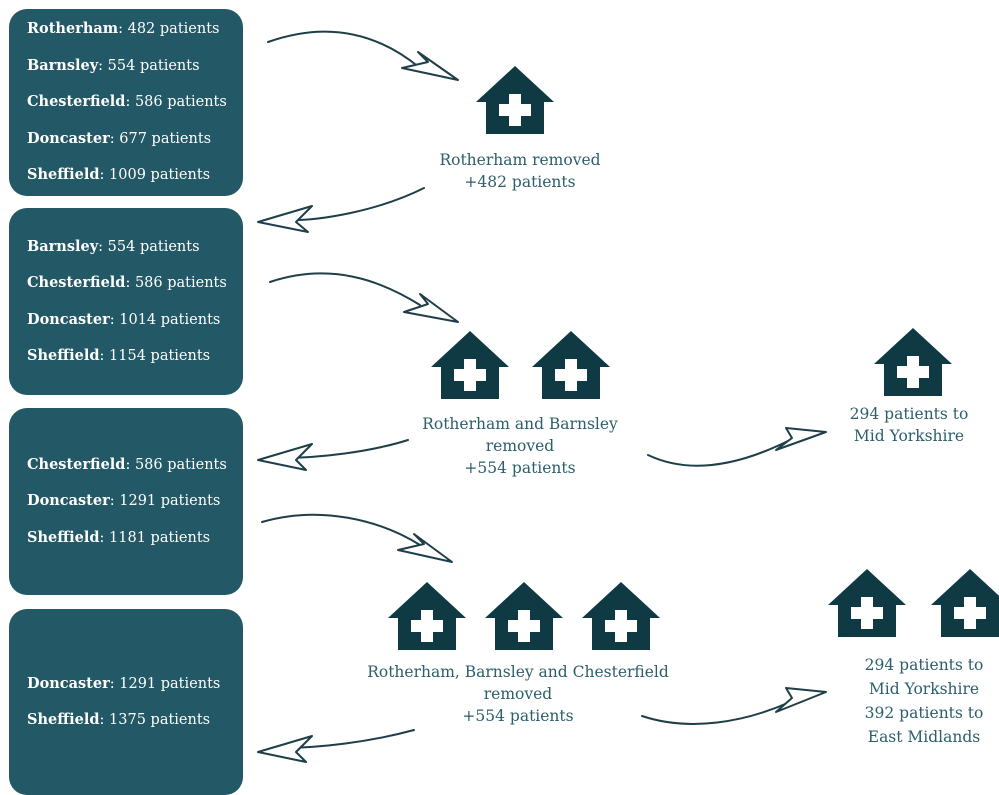  Describe the element at coordinates (345, 289) in the screenshot. I see `arrow-box2-to-stage2` at that location.